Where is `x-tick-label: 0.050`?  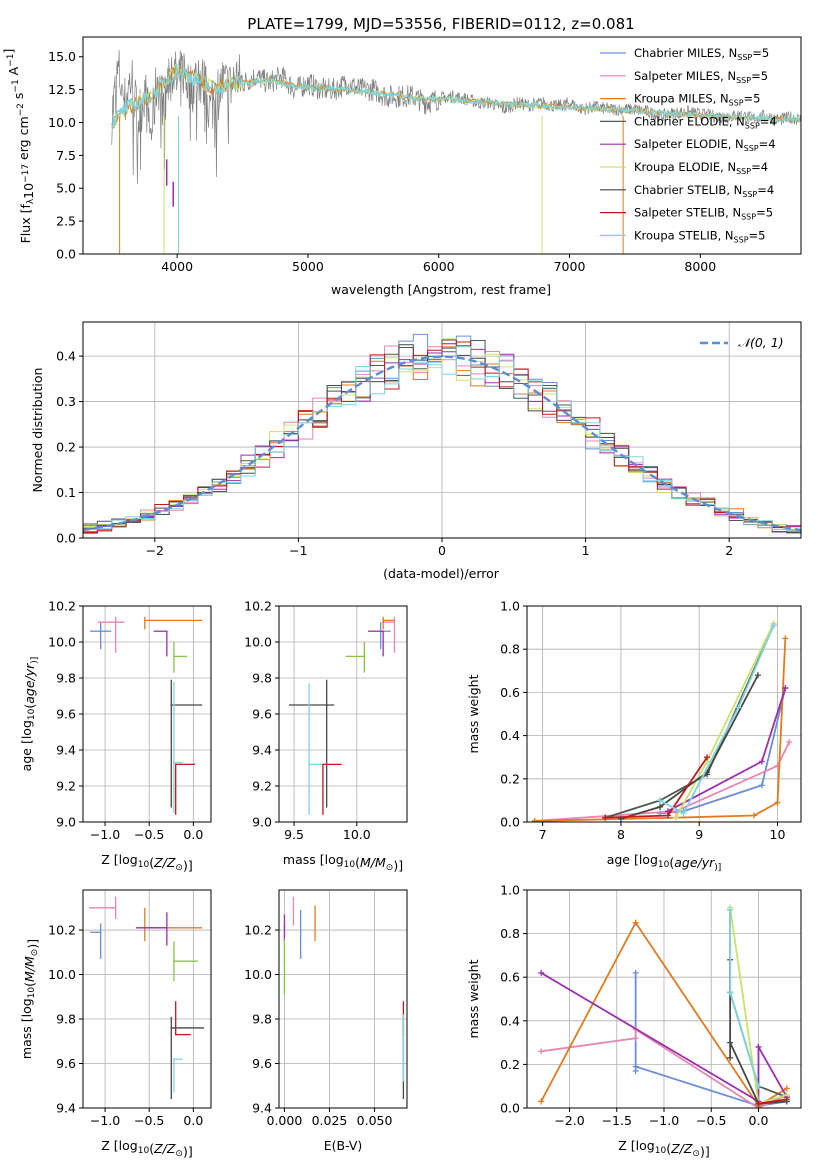
x-tick-label: 0.050 is located at coordinates (375, 1120).